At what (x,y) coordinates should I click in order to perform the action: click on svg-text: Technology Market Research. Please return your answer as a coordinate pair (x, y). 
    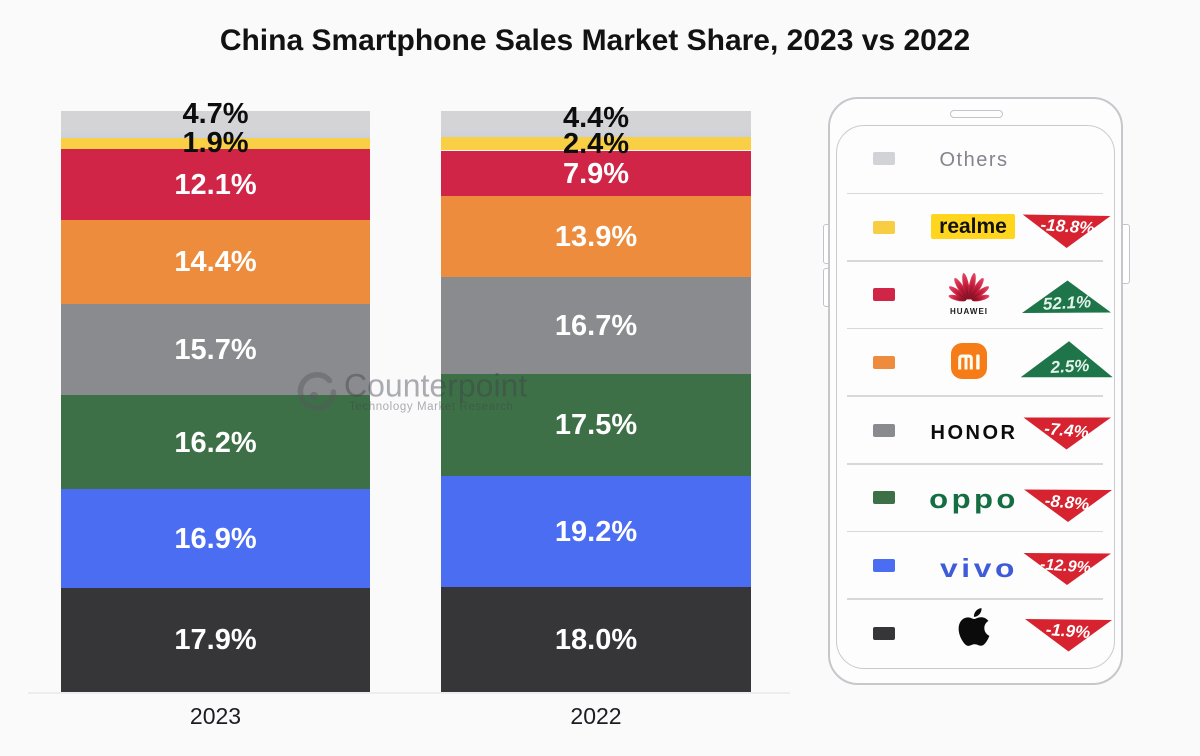
    Looking at the image, I should click on (431, 407).